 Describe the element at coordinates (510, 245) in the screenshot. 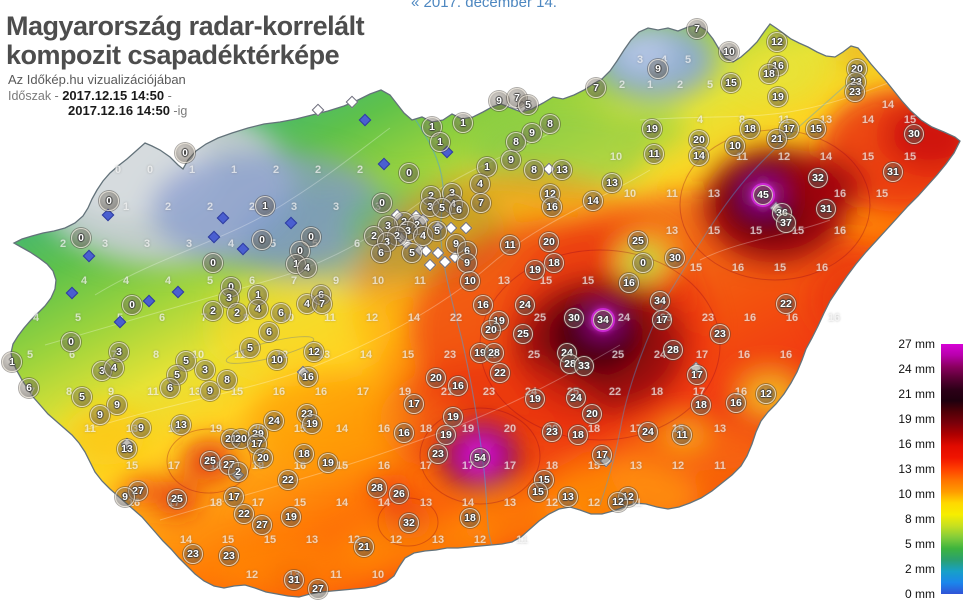

I see `station-value-marker: 11` at that location.